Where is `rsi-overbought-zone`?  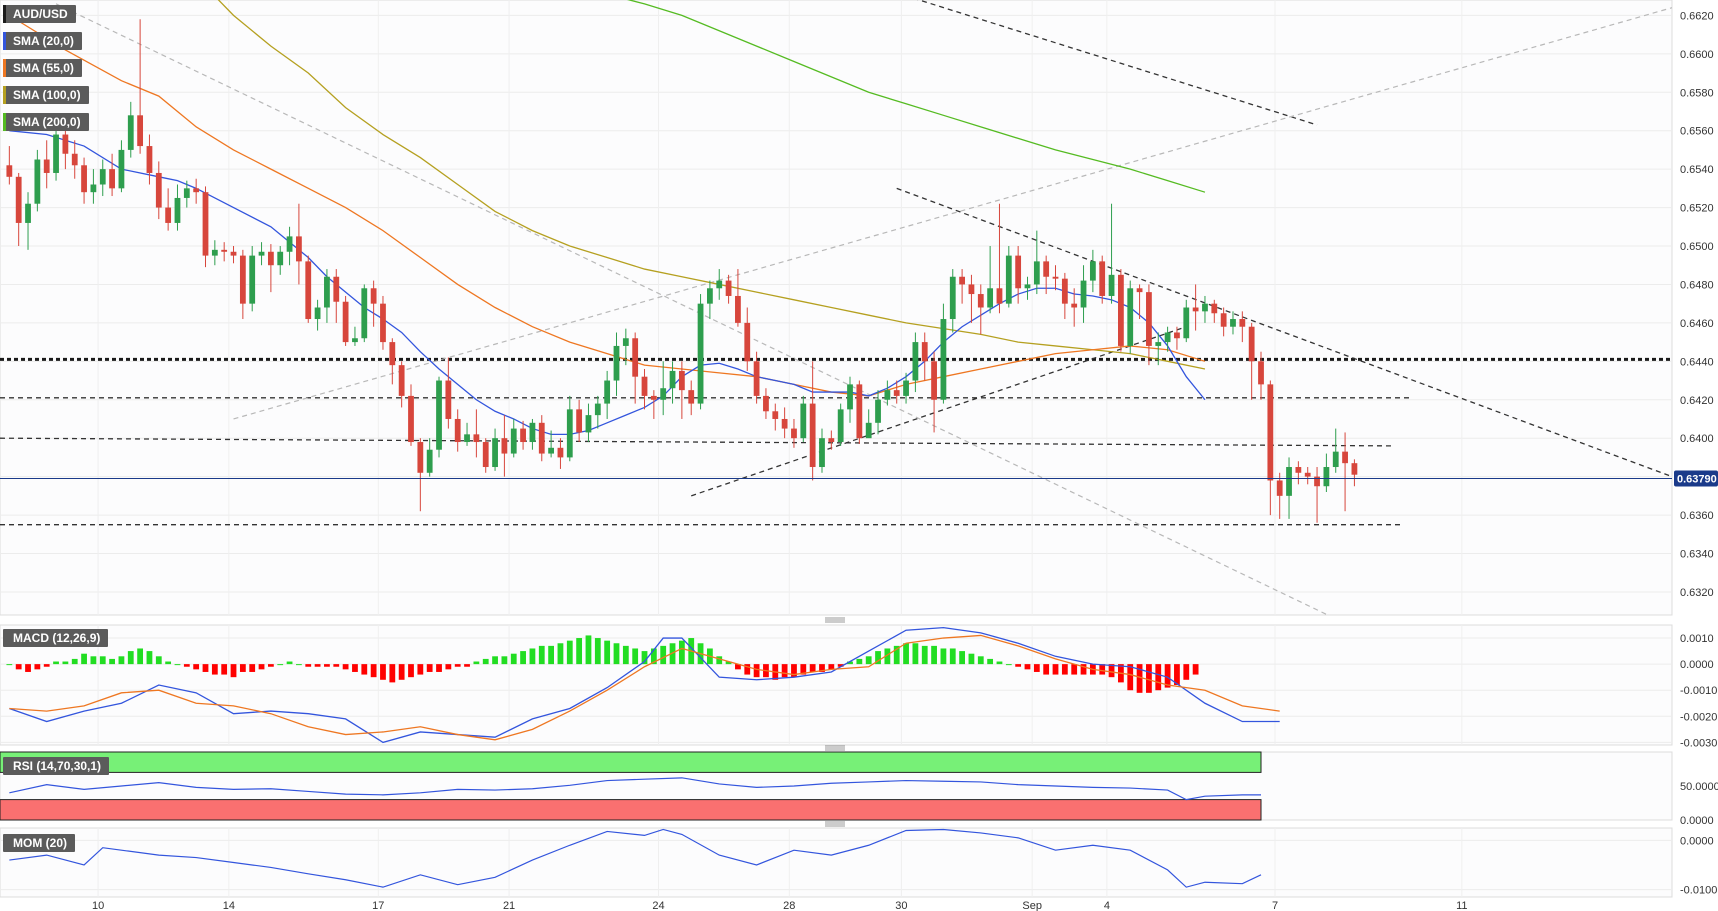 rsi-overbought-zone is located at coordinates (631, 762).